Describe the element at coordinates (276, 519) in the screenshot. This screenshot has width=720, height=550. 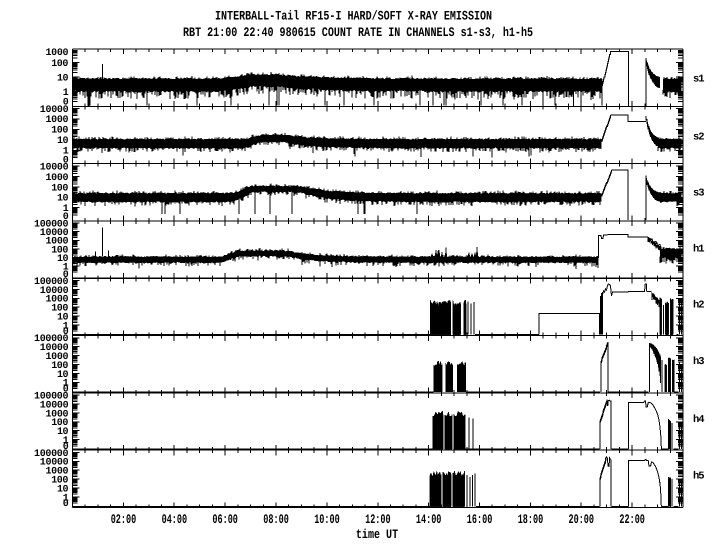
I see `svg-text: 08:00` at that location.